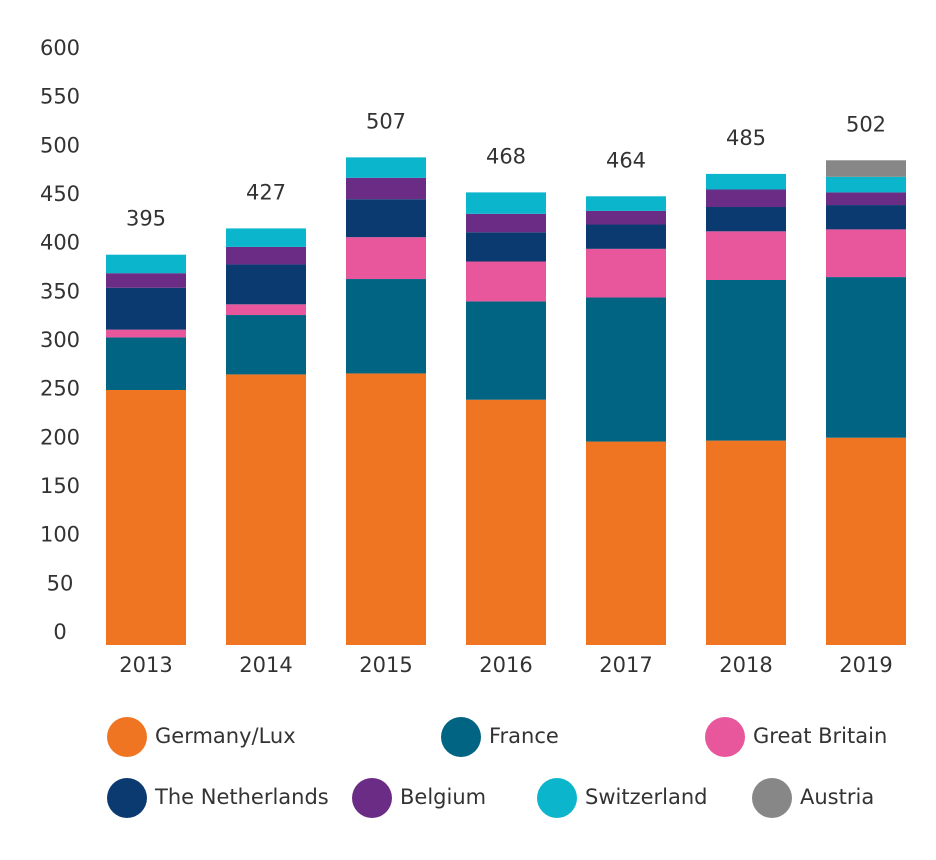 This screenshot has height=860, width=936. Describe the element at coordinates (60, 535) in the screenshot. I see `y-tick-label: 100` at that location.